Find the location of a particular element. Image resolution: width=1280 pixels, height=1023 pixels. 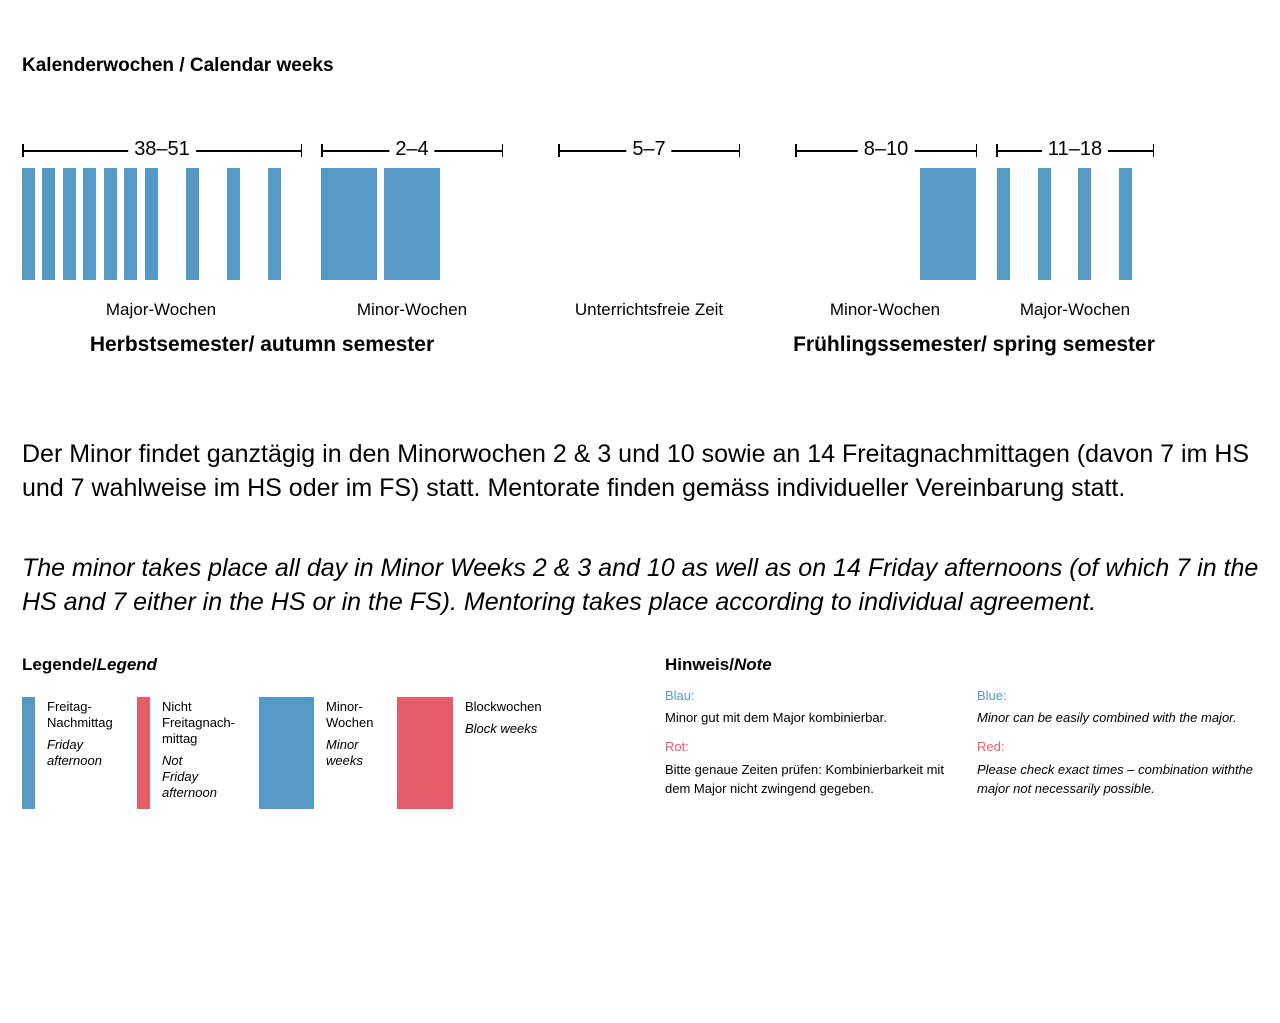

legend-label-de: Nicht Freitagnach- mittag is located at coordinates (198, 722).